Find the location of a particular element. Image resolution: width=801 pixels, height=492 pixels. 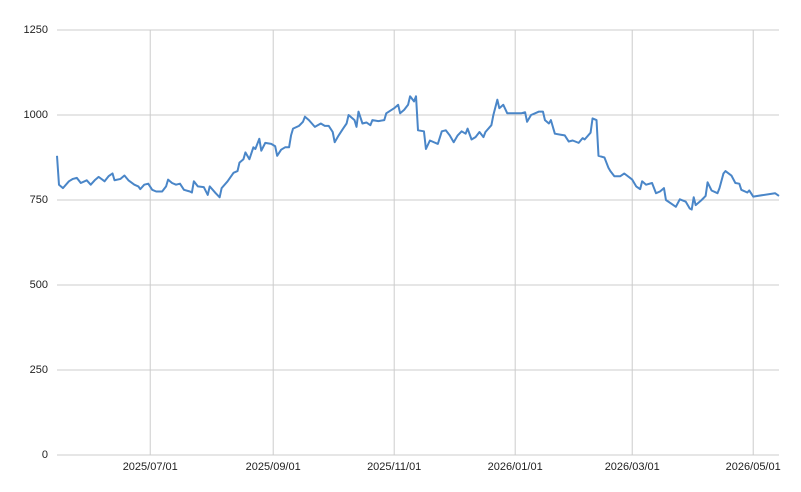

y-tick-label: 1250 is located at coordinates (36, 30).